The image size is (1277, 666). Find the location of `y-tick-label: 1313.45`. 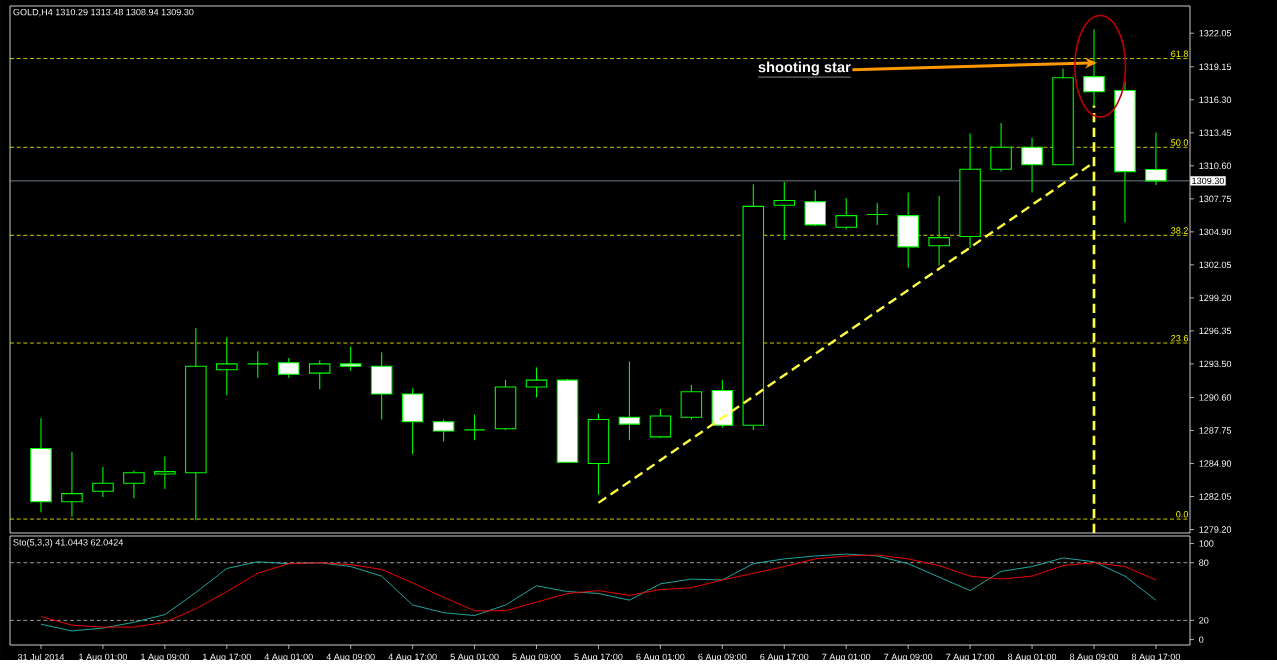

y-tick-label: 1313.45 is located at coordinates (1215, 132).